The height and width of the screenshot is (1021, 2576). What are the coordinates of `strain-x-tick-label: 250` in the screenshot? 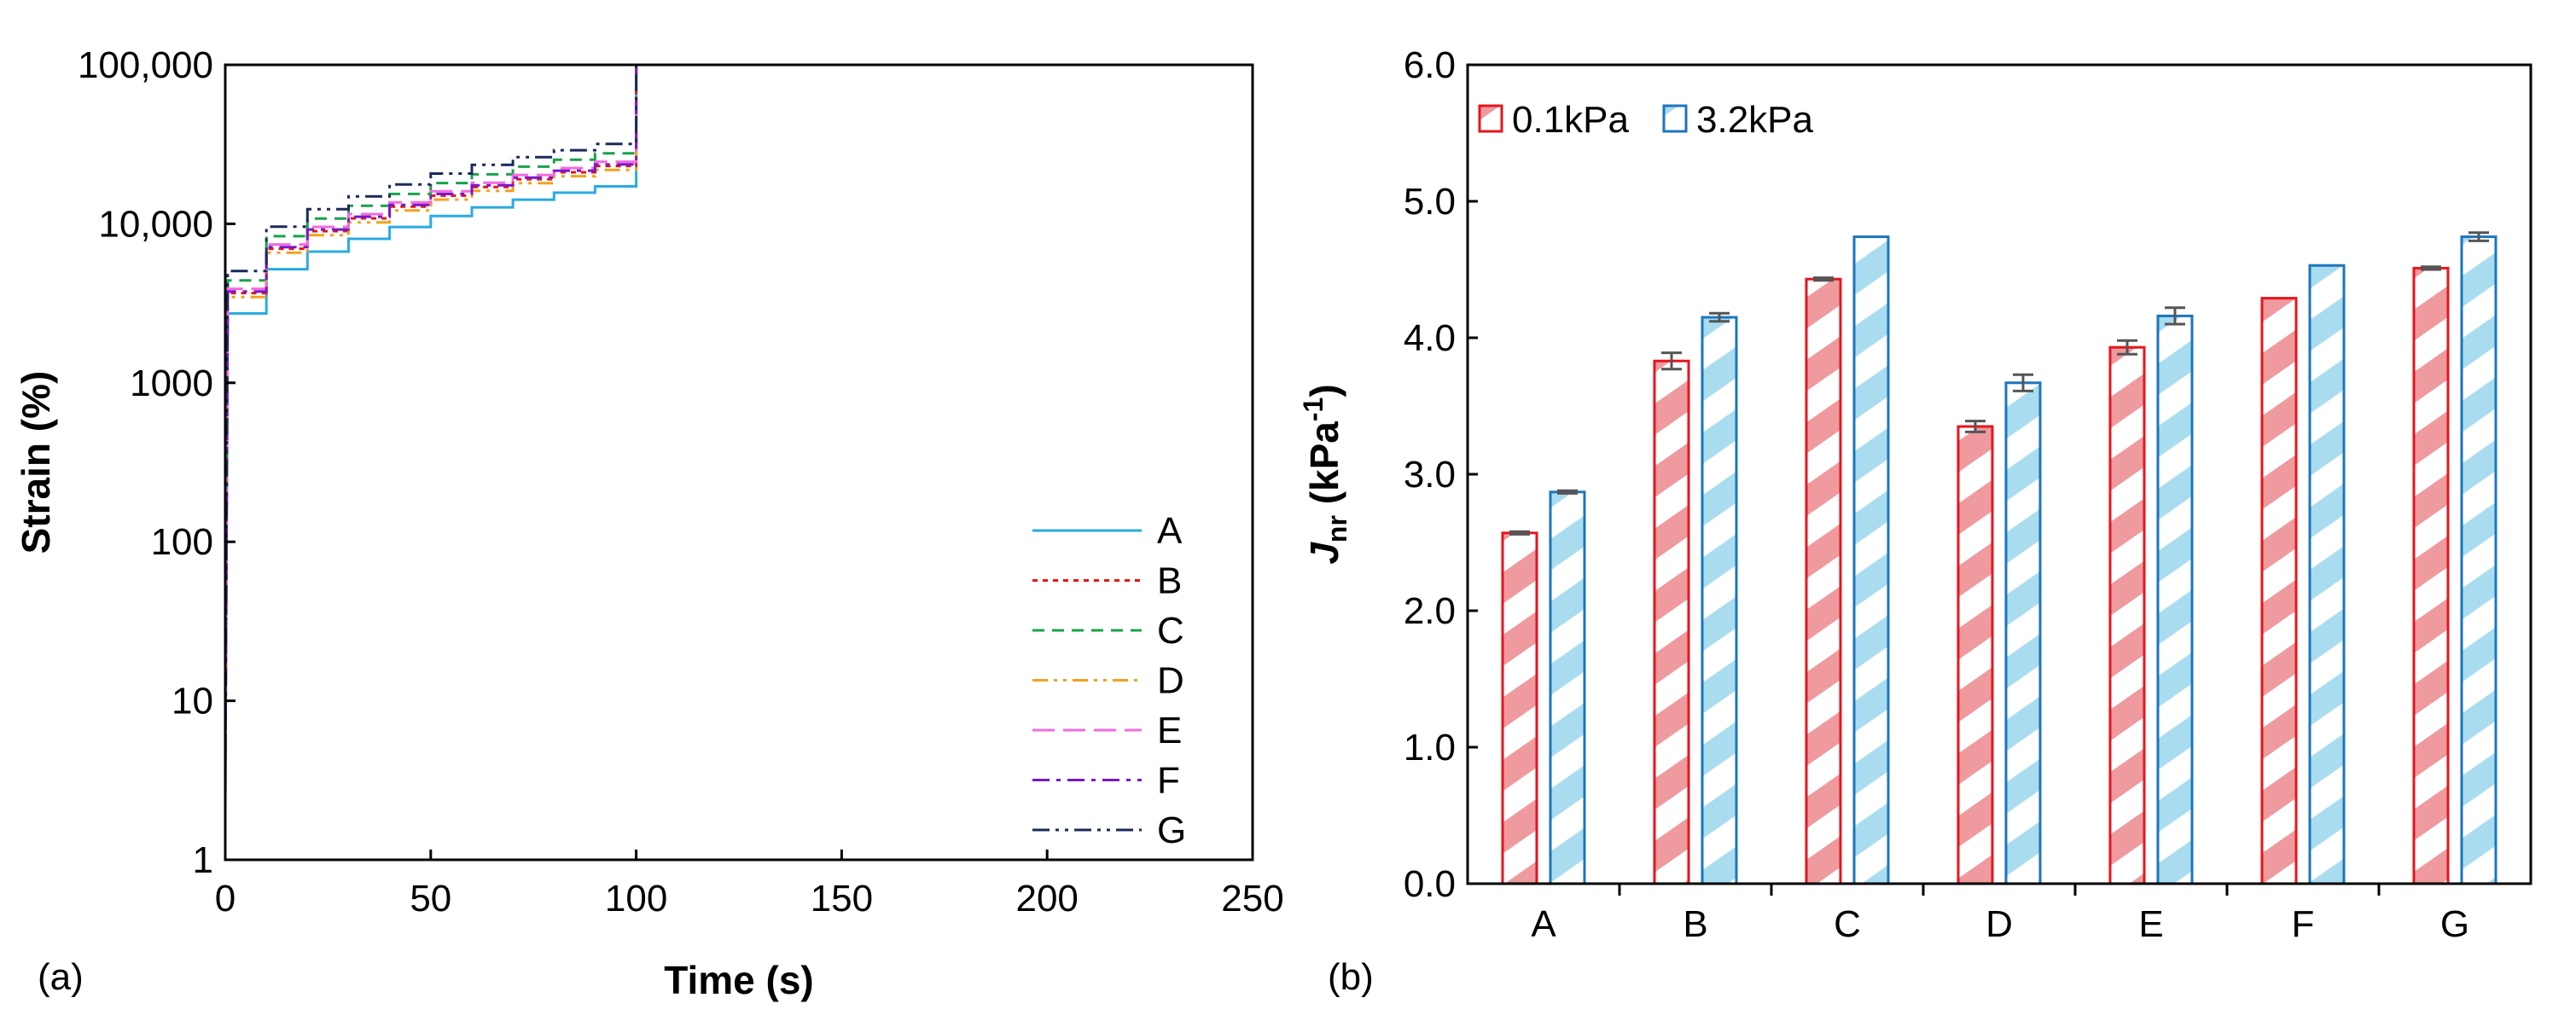 It's located at (1252, 899).